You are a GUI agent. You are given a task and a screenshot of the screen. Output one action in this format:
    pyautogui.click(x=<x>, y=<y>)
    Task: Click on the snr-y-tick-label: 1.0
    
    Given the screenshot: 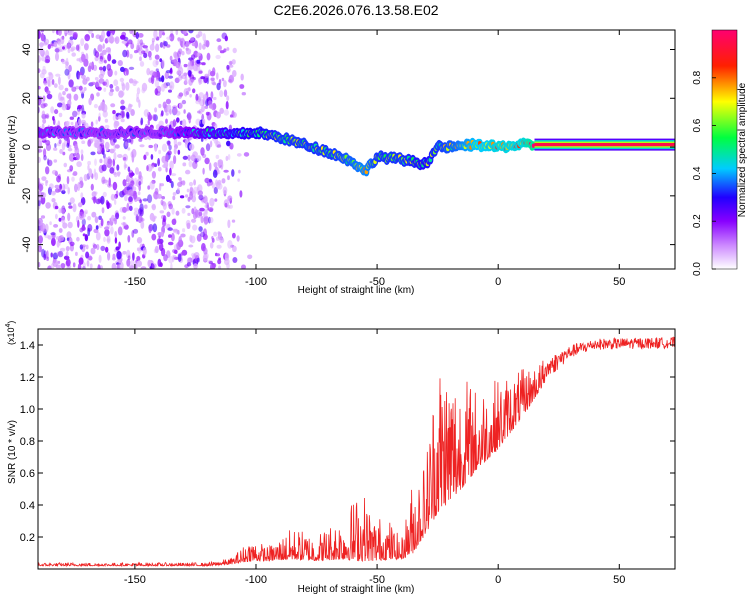 What is the action you would take?
    pyautogui.click(x=27, y=410)
    